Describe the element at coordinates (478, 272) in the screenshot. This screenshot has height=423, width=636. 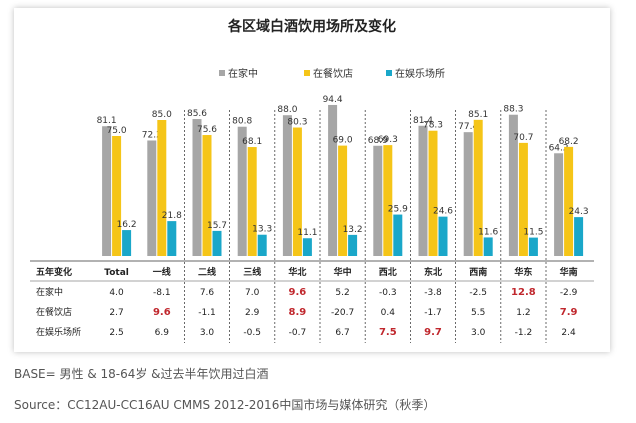
I see `category-label: 西南` at that location.